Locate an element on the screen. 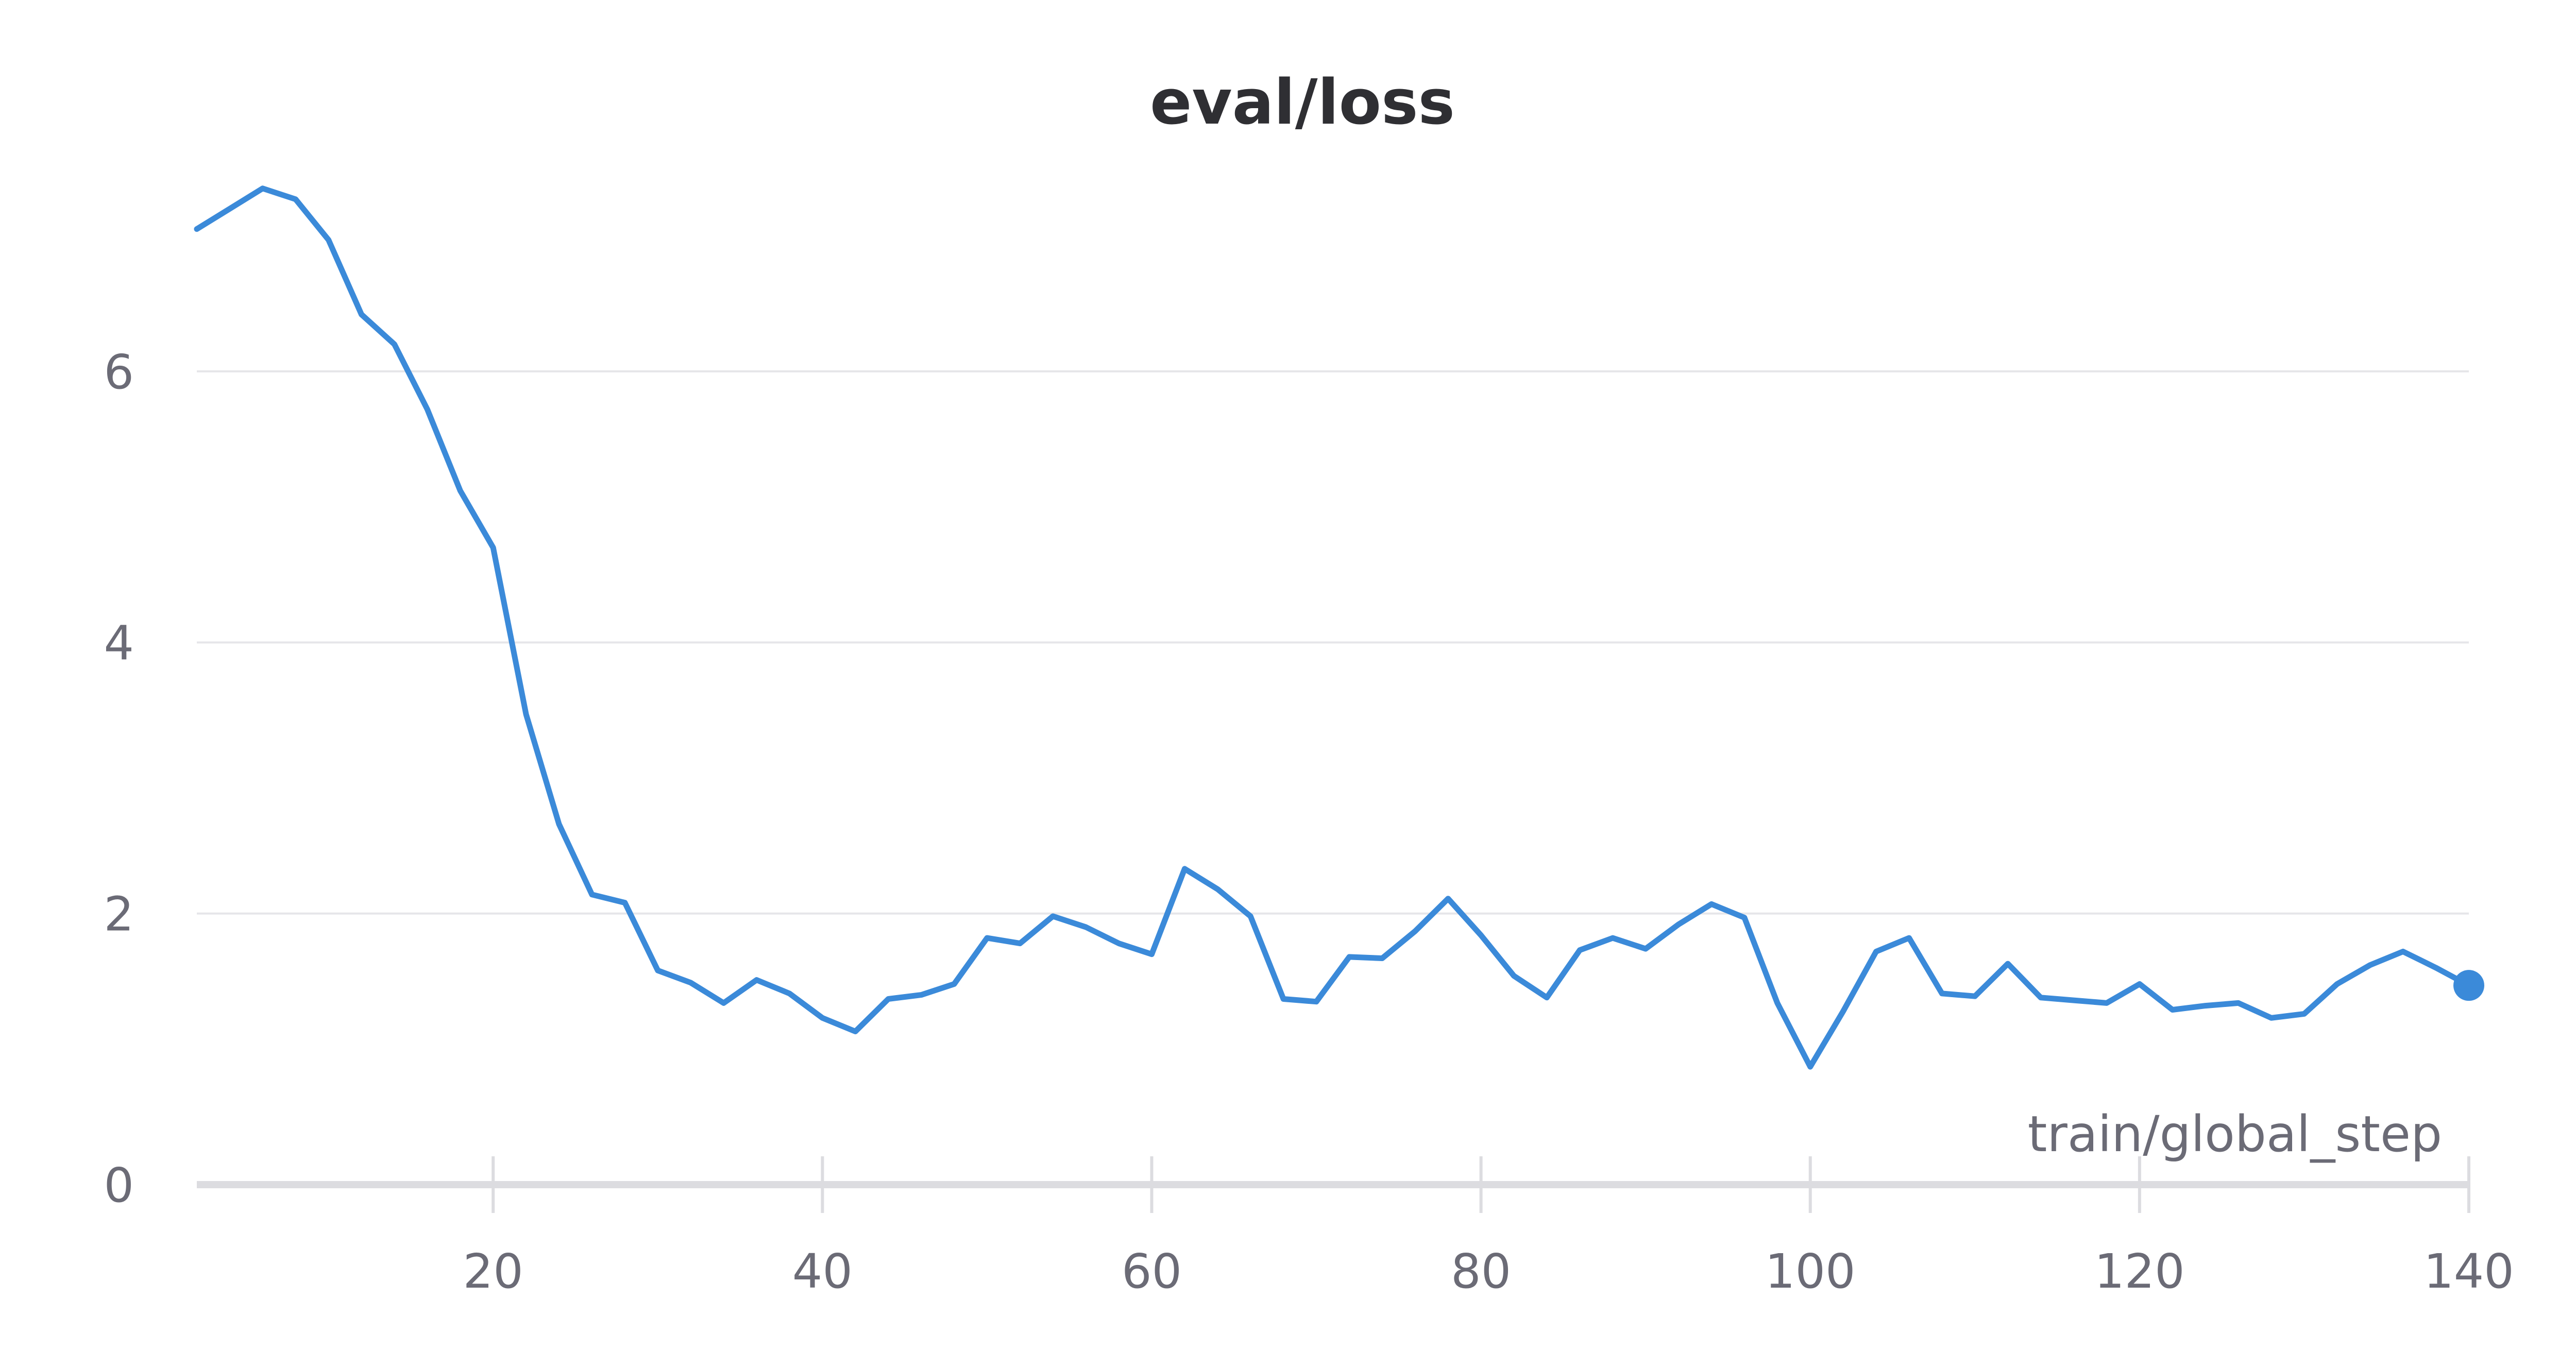  x-tick-label-80: 80 is located at coordinates (1481, 1271).